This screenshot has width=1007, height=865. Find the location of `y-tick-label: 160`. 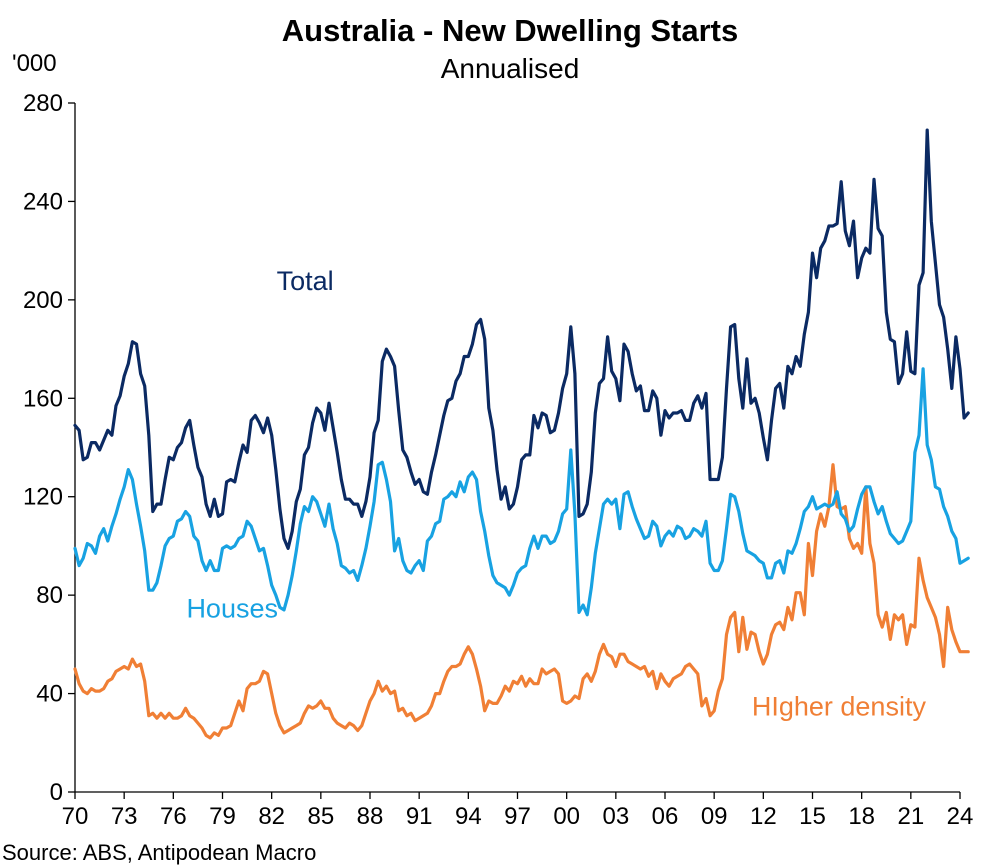

y-tick-label: 160 is located at coordinates (43, 398).